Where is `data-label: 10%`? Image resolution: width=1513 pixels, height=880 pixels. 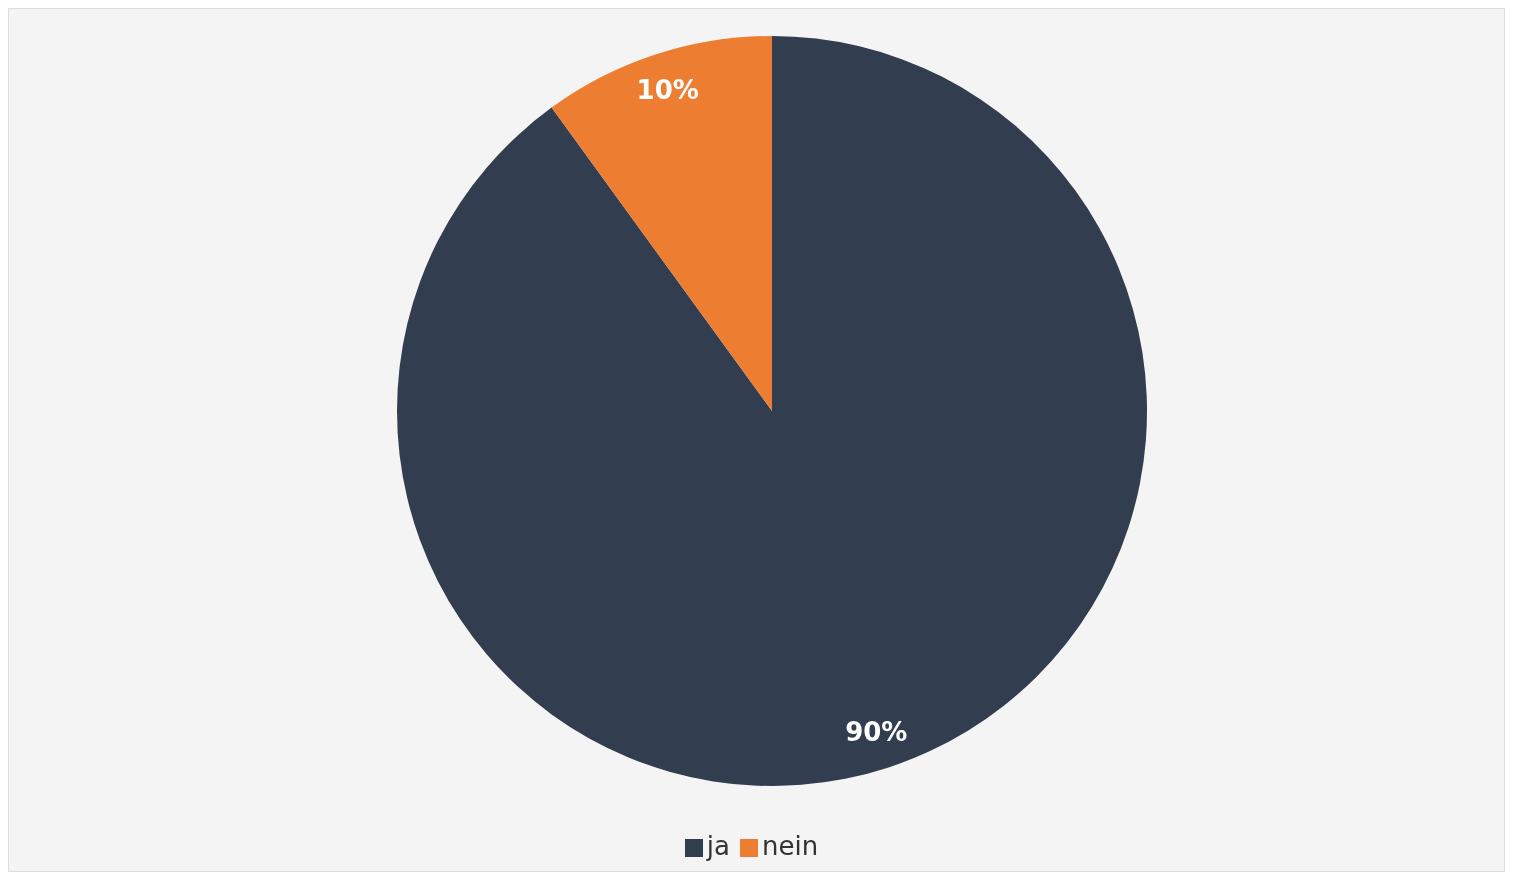 data-label: 10% is located at coordinates (667, 90).